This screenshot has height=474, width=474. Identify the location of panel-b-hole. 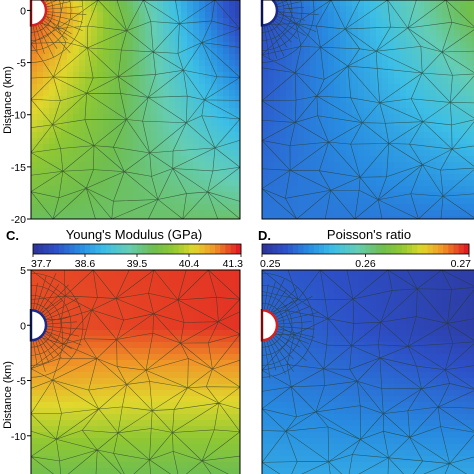
(269, 13).